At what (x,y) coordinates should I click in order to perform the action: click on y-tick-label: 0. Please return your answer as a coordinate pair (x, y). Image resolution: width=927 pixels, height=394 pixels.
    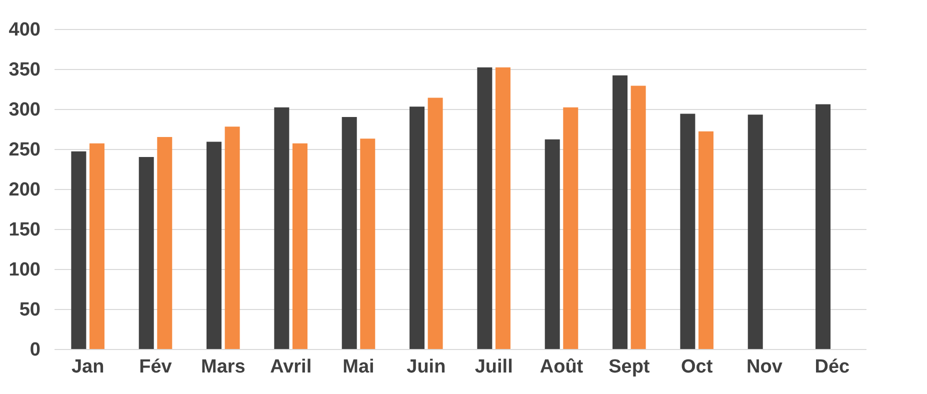
    Looking at the image, I should click on (35, 350).